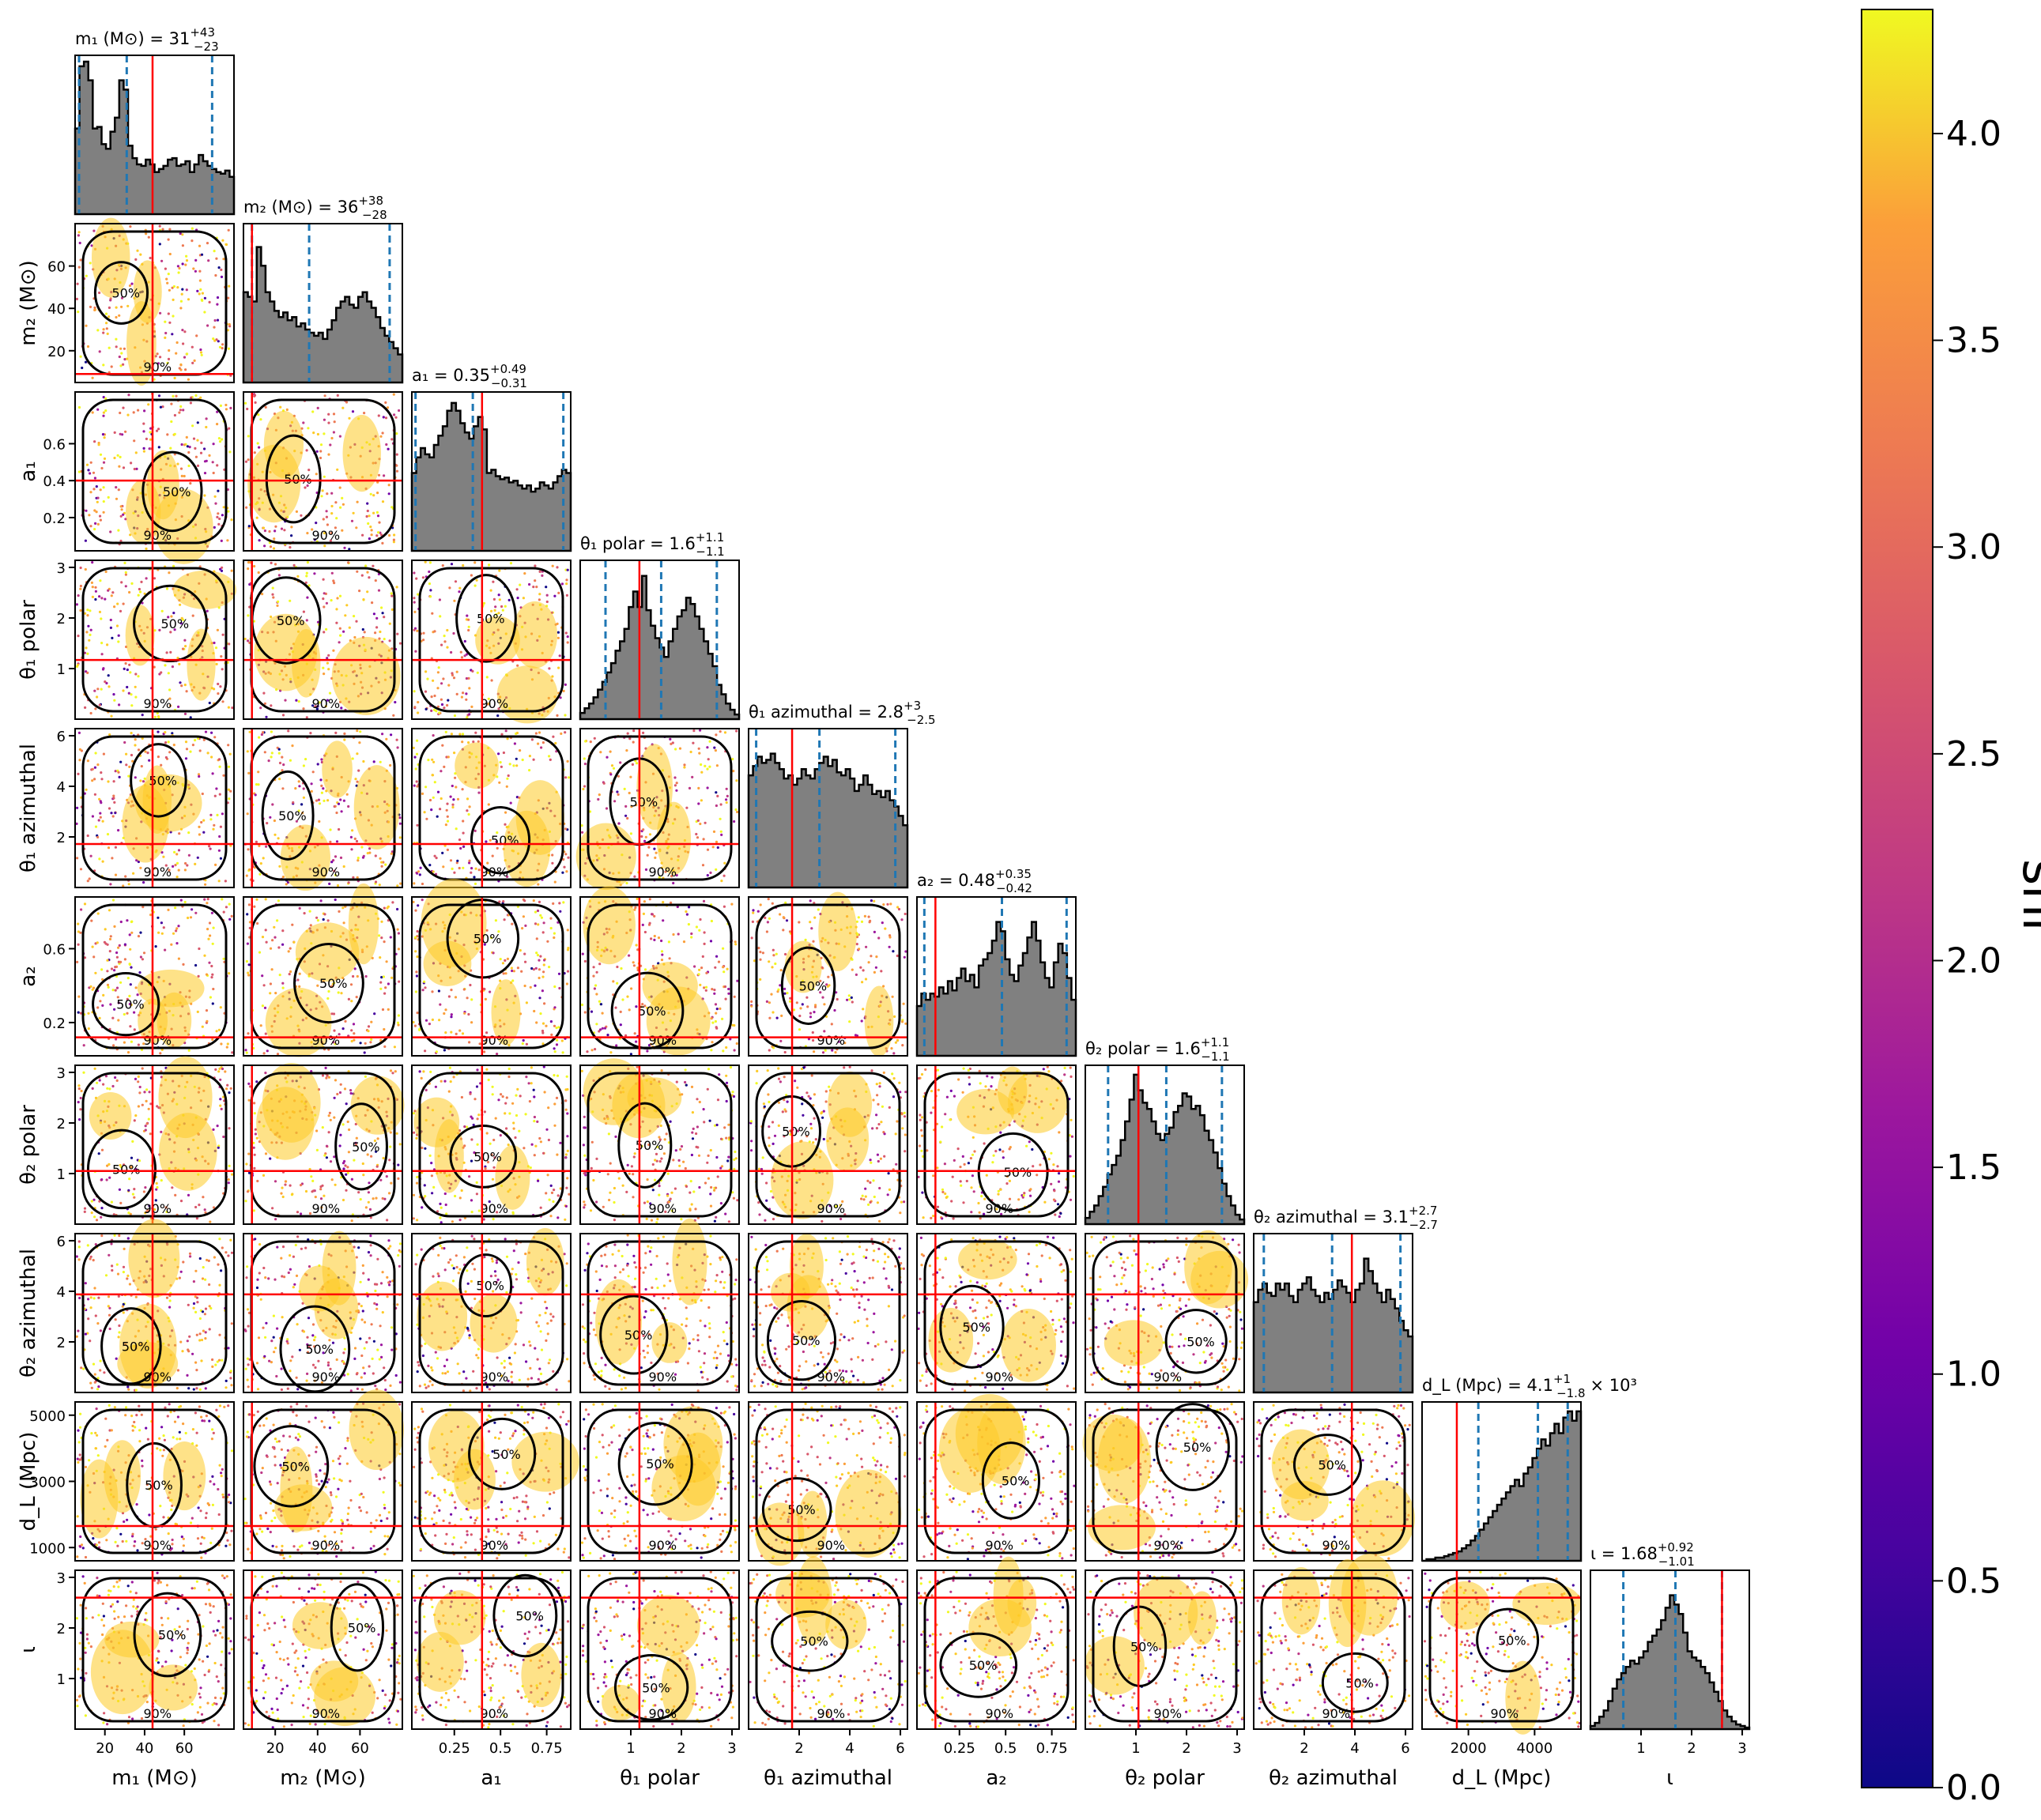 The image size is (2041, 1820). Describe the element at coordinates (177, 491) in the screenshot. I see `contour-label-50: 50%` at that location.